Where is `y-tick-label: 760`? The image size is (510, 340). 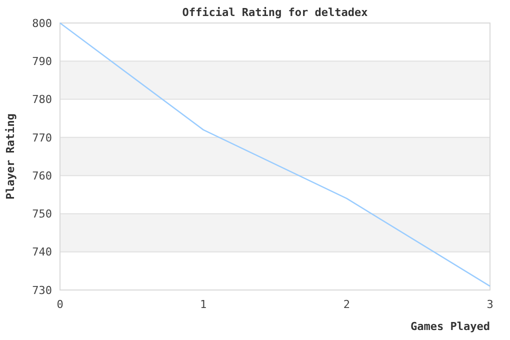 y-tick-label: 760 is located at coordinates (42, 175).